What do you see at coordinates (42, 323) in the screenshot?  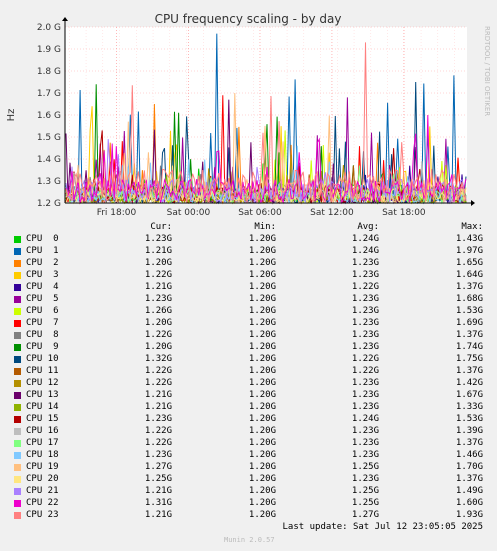 I see `legend-name: CPU 7` at bounding box center [42, 323].